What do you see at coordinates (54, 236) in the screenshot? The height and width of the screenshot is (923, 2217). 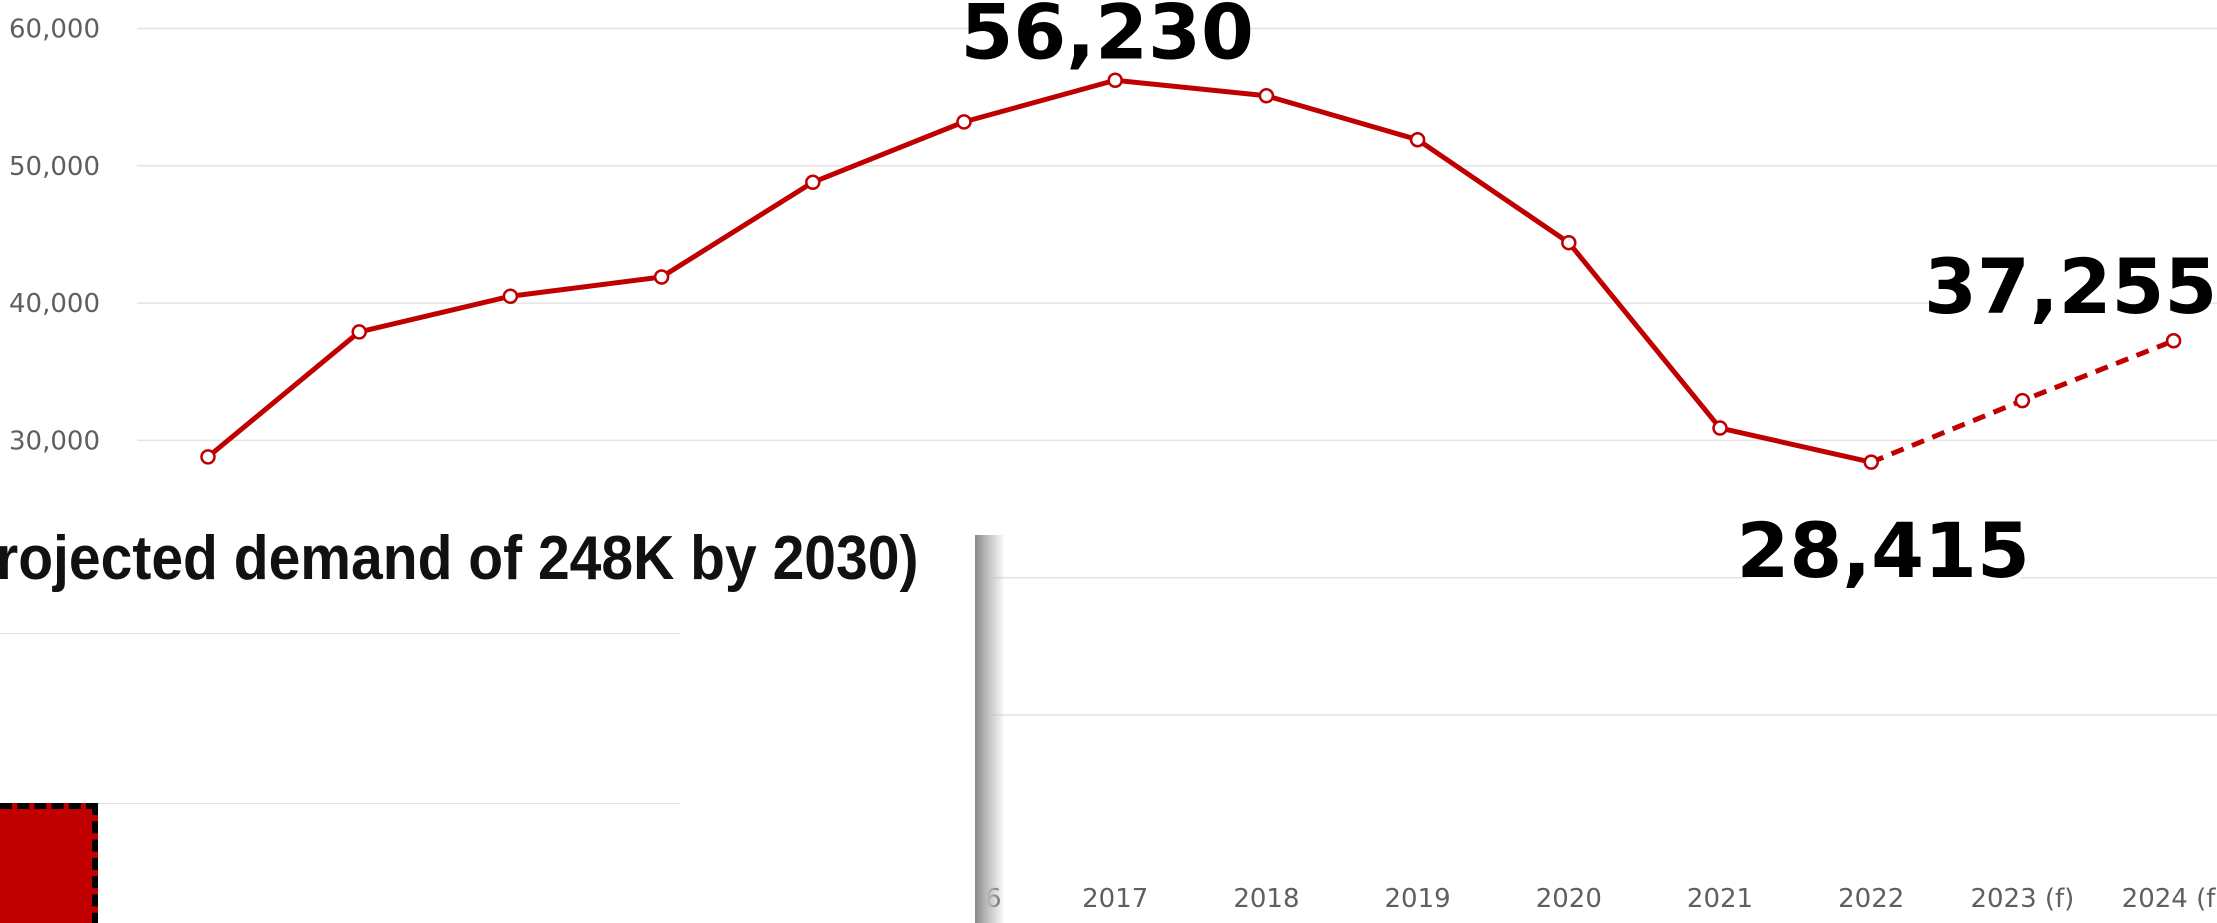 I see `y-axis-ticks: 30,000 40,000 50,000 60,000` at bounding box center [54, 236].